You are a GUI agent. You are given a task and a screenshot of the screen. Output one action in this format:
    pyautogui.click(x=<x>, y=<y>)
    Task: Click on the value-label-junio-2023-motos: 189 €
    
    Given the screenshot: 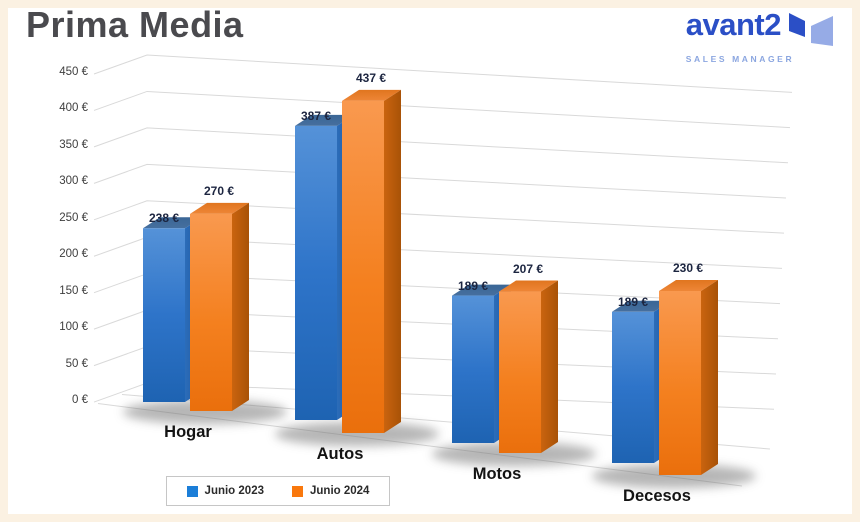 What is the action you would take?
    pyautogui.click(x=473, y=285)
    